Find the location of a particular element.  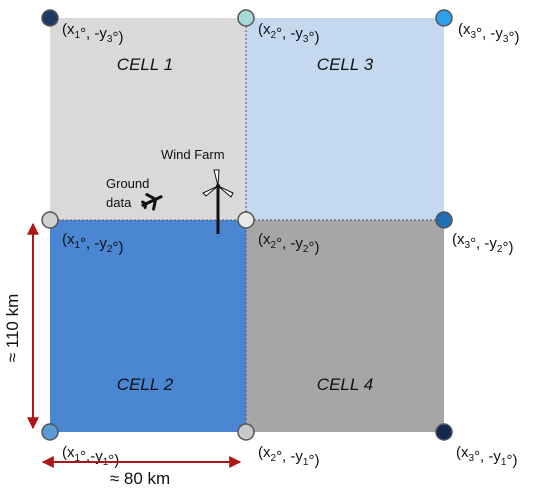

coordinate-label-4: (x1°, -y2°) is located at coordinates (92, 243).